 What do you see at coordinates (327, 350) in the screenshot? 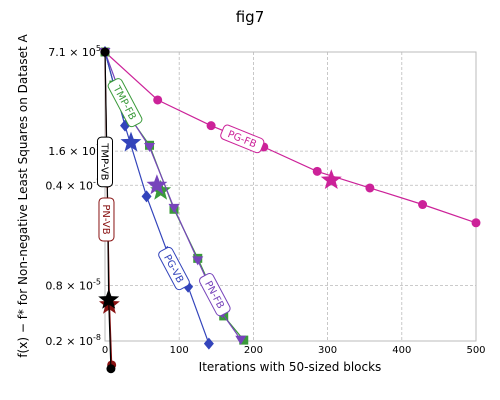
I see `x-tick-label: 300` at bounding box center [327, 350].